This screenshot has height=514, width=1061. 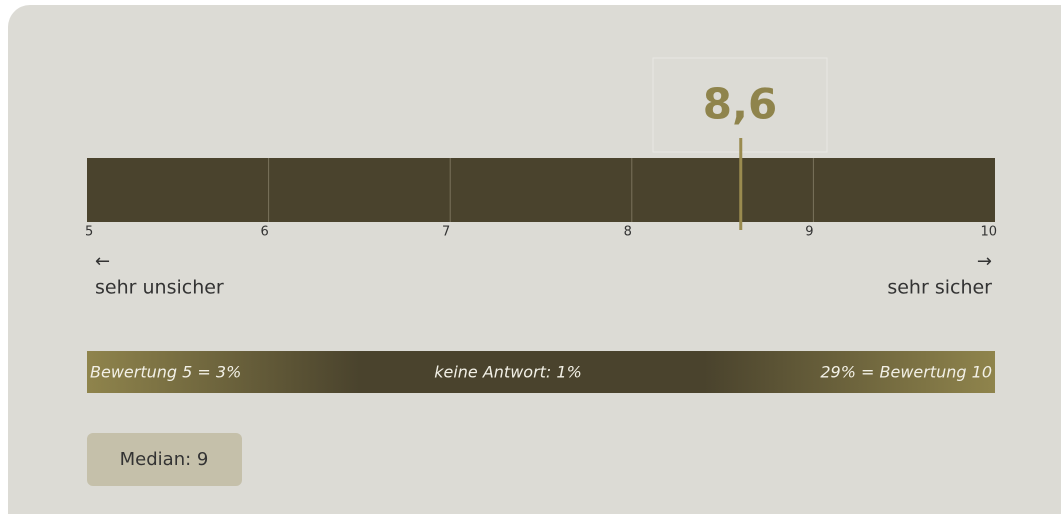 I want to click on right-arrow: →, so click(x=984, y=261).